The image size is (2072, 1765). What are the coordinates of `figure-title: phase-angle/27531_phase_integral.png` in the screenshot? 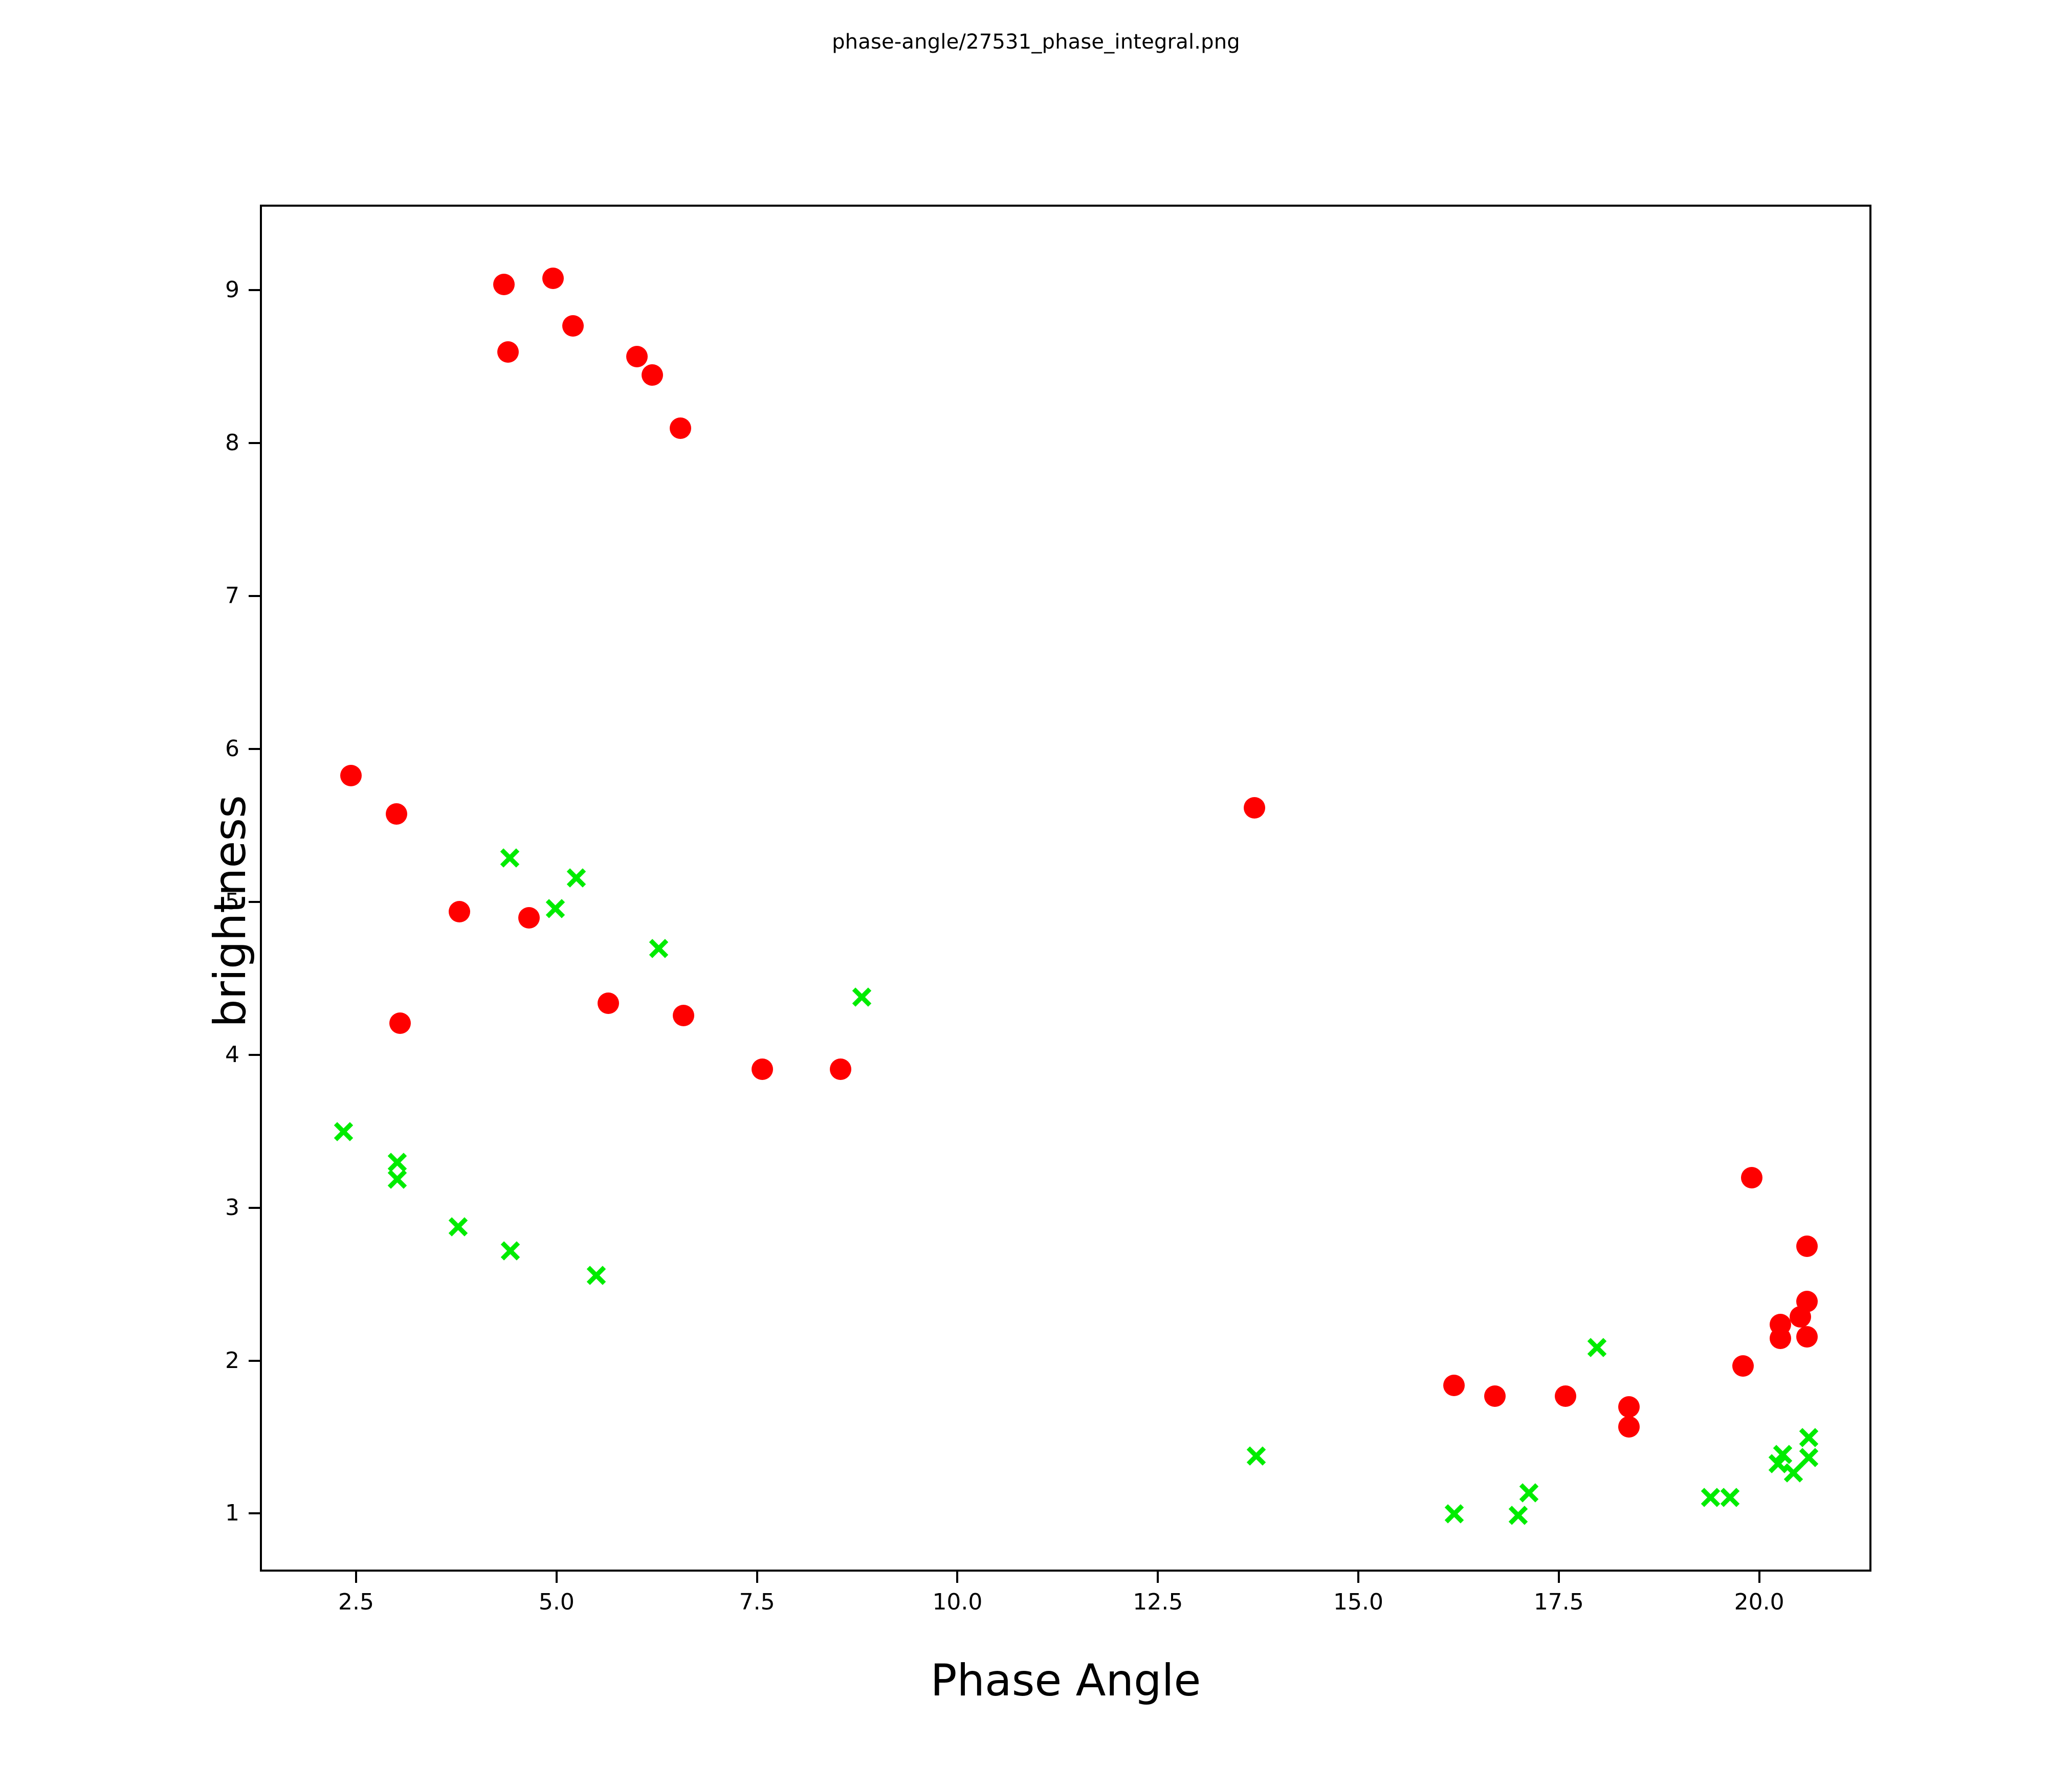 It's located at (1036, 42).